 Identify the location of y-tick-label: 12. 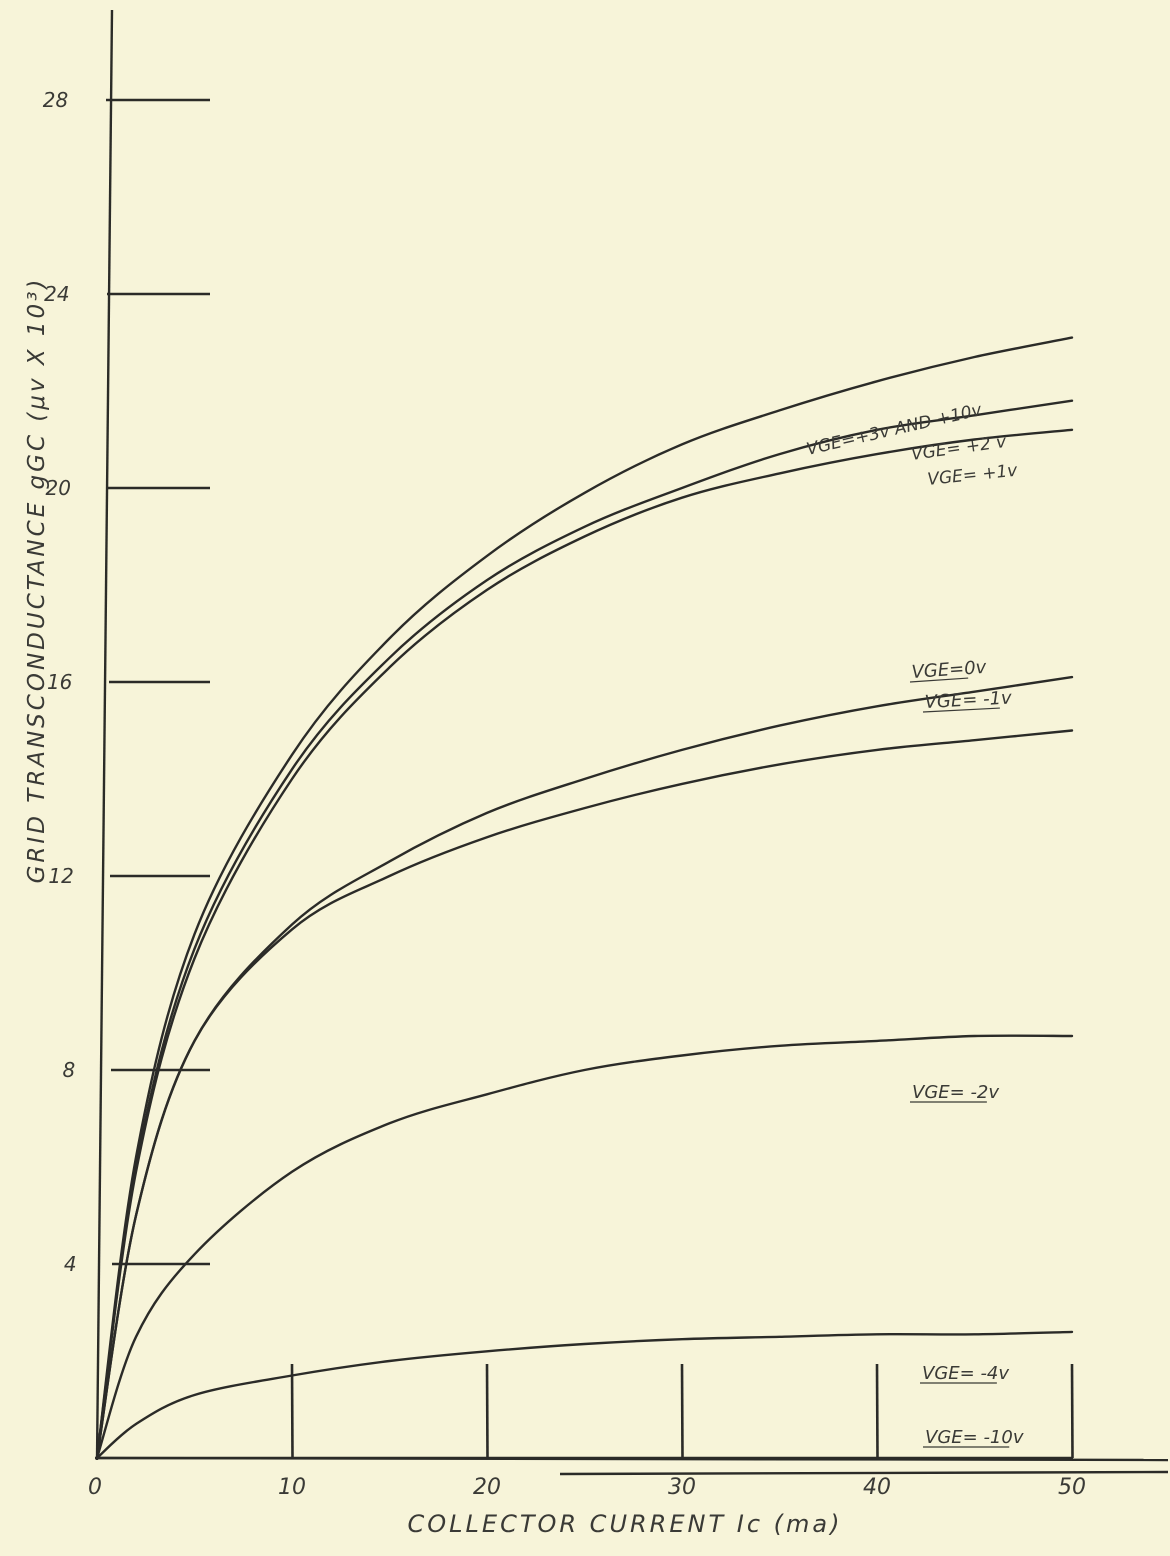
(60, 876).